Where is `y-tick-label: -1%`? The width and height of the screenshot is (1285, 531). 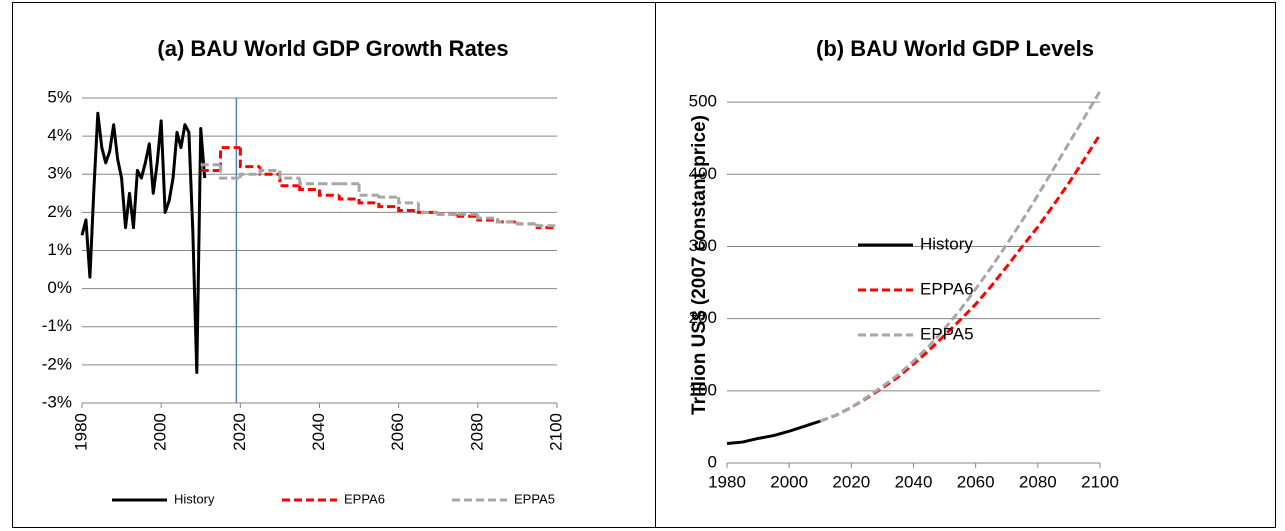 y-tick-label: -1% is located at coordinates (57, 325).